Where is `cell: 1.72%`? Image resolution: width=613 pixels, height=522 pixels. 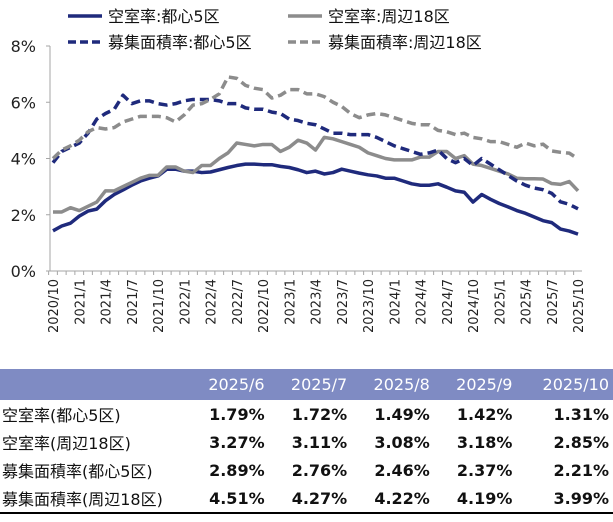
cell: 1.72% is located at coordinates (319, 414).